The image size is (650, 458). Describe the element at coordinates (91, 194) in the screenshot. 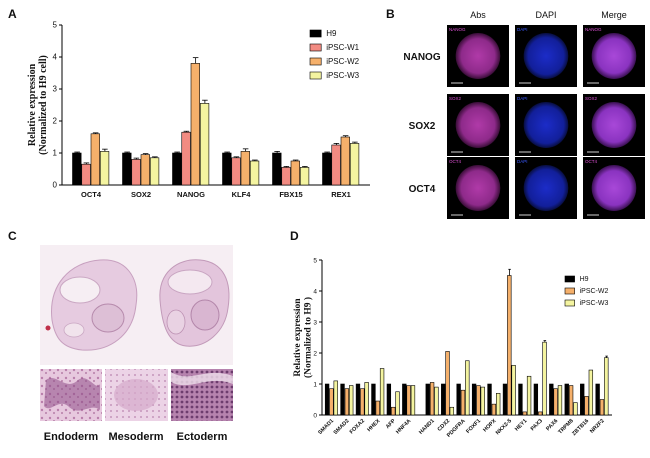

I see `category-label: OCT4` at that location.